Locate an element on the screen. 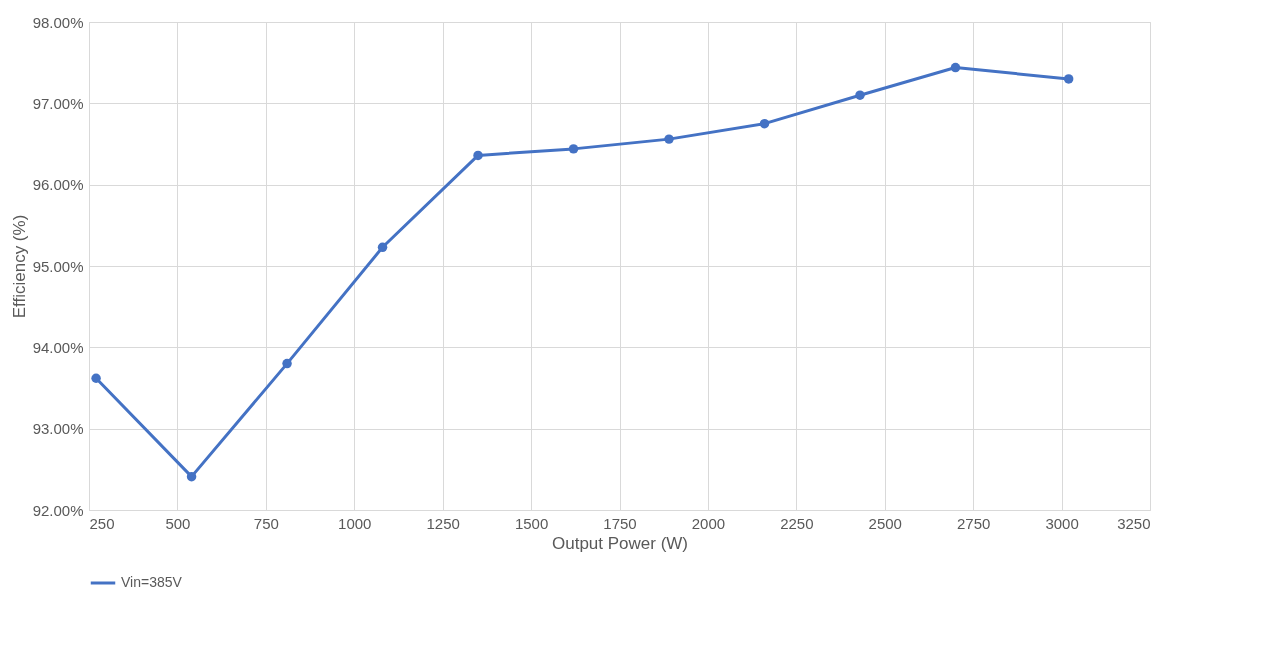  x-tick-label: 1500 is located at coordinates (531, 523).